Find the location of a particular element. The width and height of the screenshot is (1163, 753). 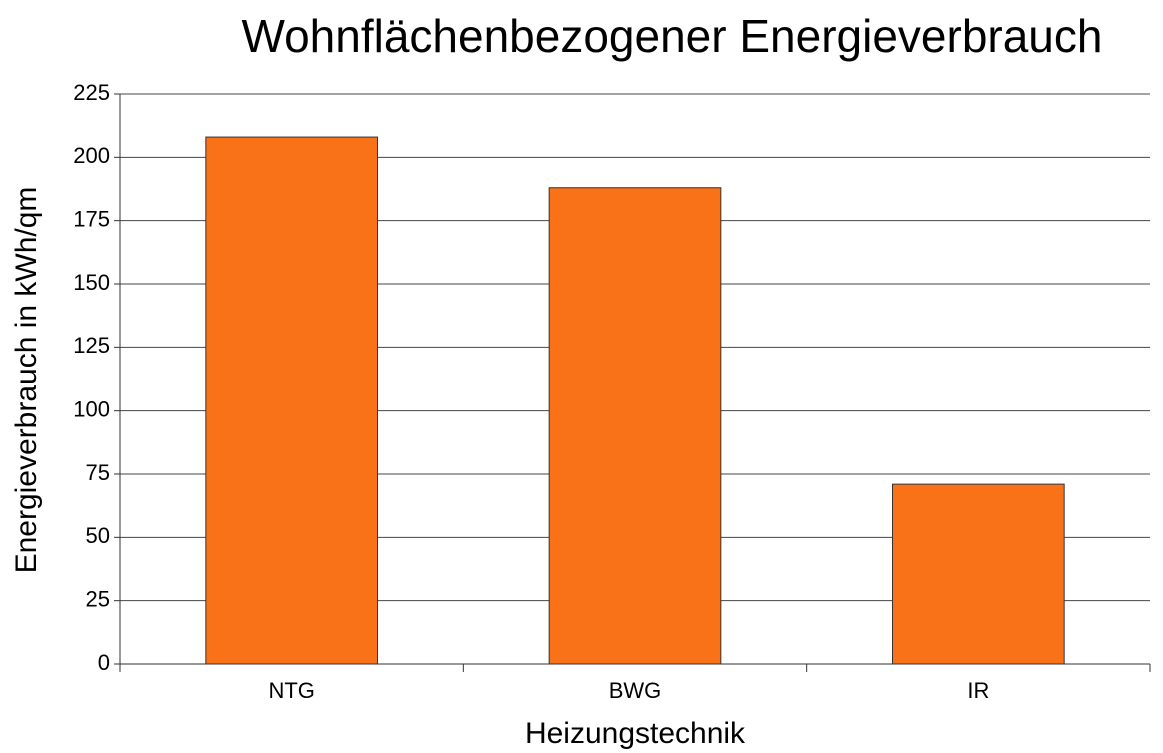

x-tick-label: IR is located at coordinates (978, 690).